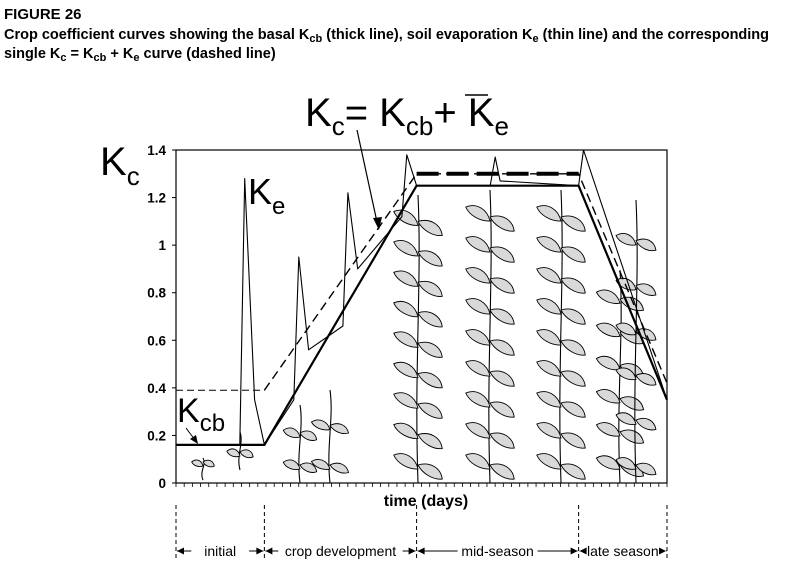  Describe the element at coordinates (156, 435) in the screenshot. I see `y-tick-label: 0.2` at that location.